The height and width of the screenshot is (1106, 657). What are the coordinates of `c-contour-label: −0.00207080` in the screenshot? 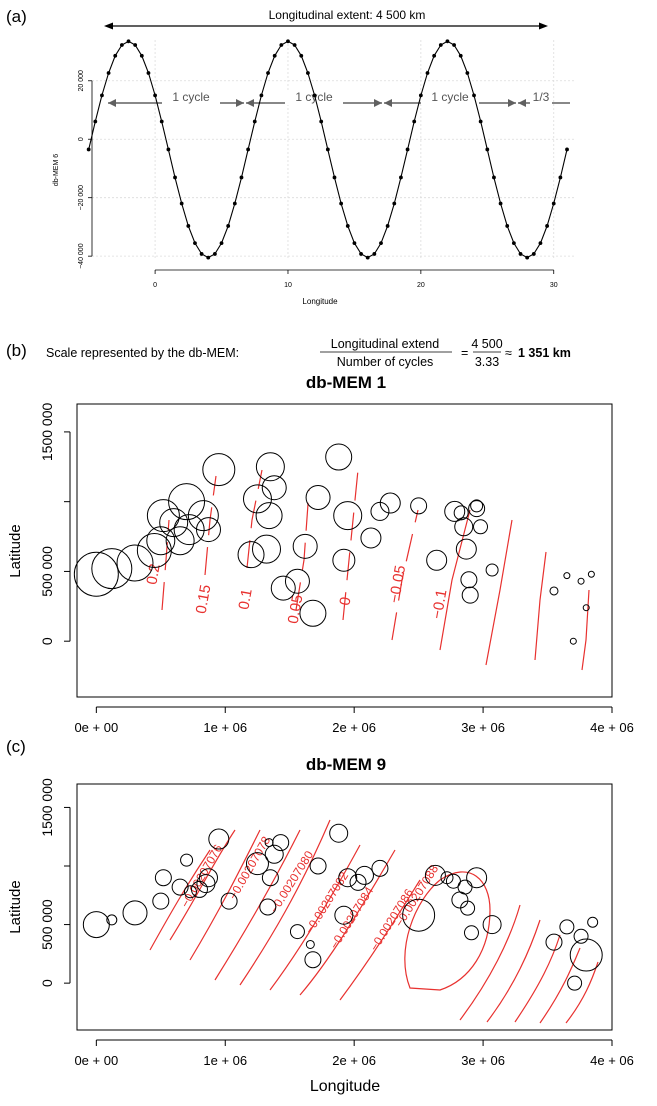 It's located at (291, 881).